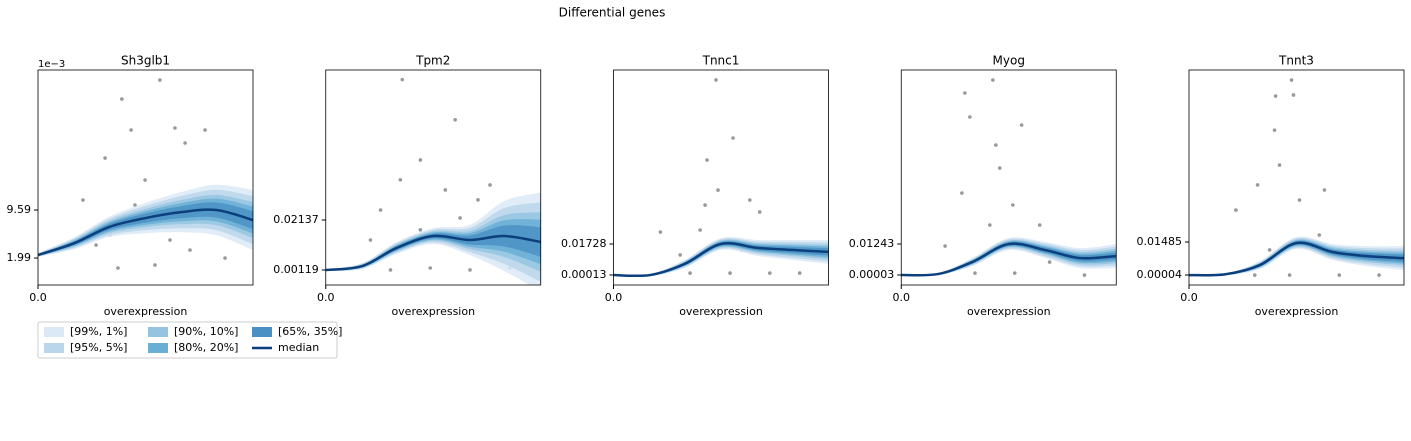 The width and height of the screenshot is (1411, 441). I want to click on y-tick-label: 0.01728, so click(584, 243).